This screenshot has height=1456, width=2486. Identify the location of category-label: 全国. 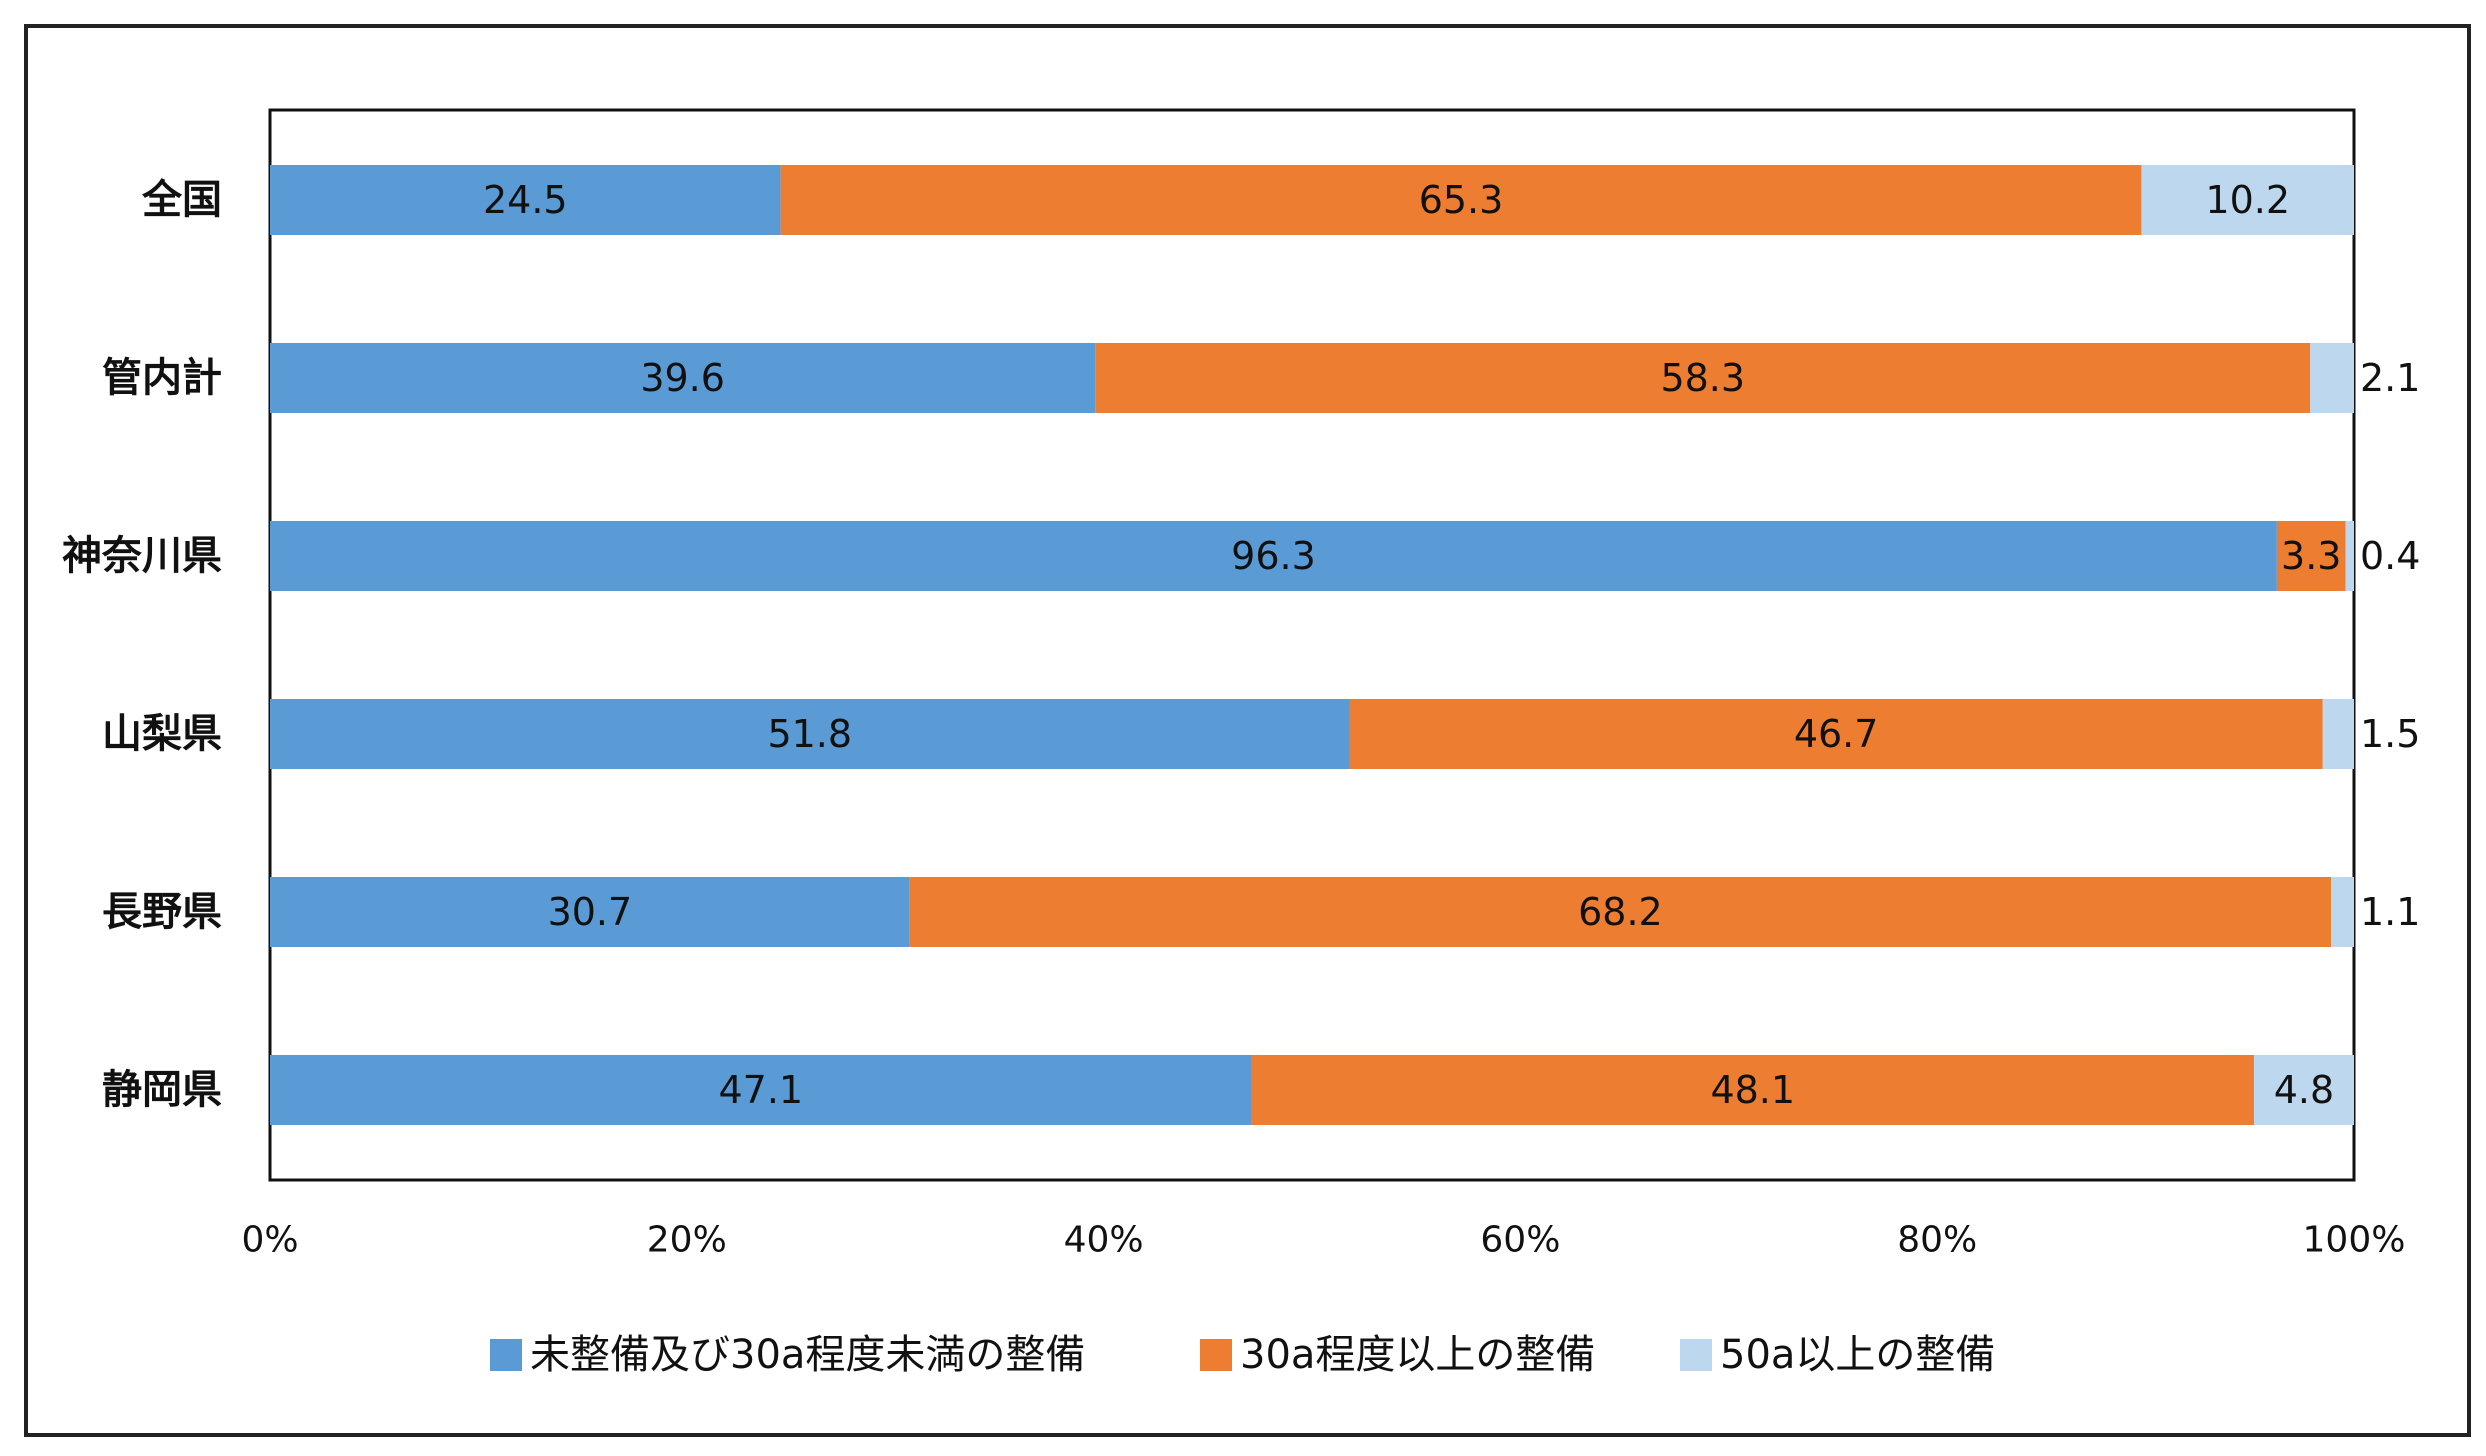
(181, 200).